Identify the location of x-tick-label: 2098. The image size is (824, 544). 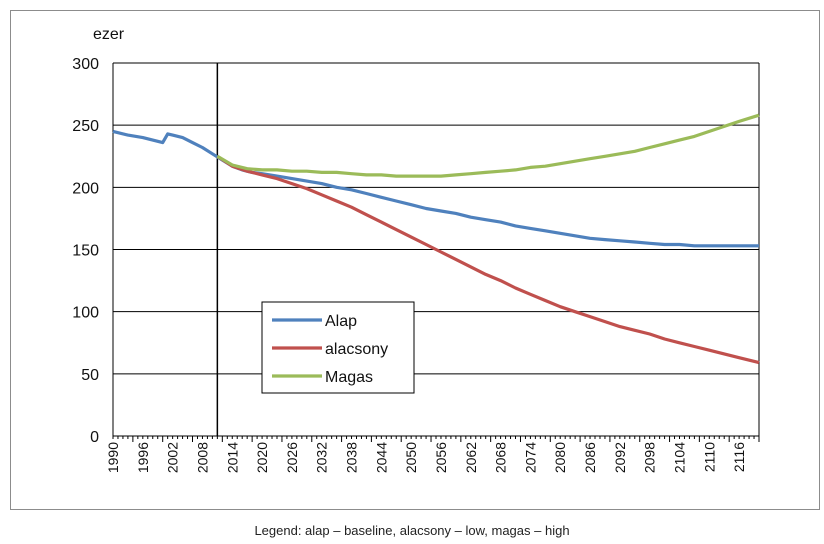
(650, 457).